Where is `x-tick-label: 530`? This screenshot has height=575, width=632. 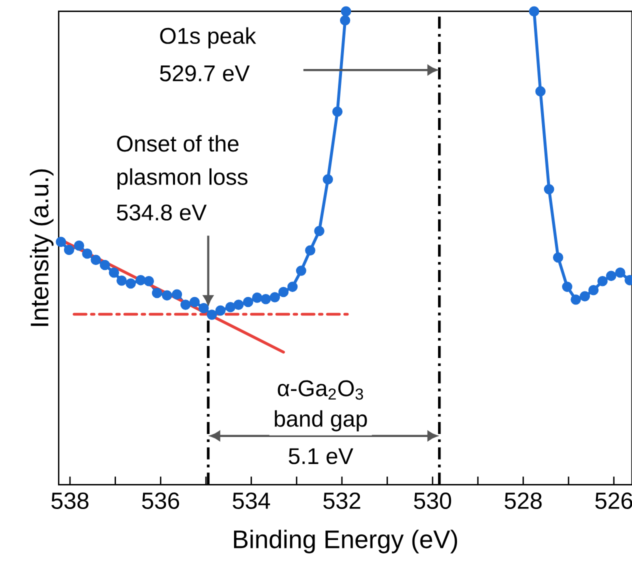
x-tick-label: 530 is located at coordinates (433, 501).